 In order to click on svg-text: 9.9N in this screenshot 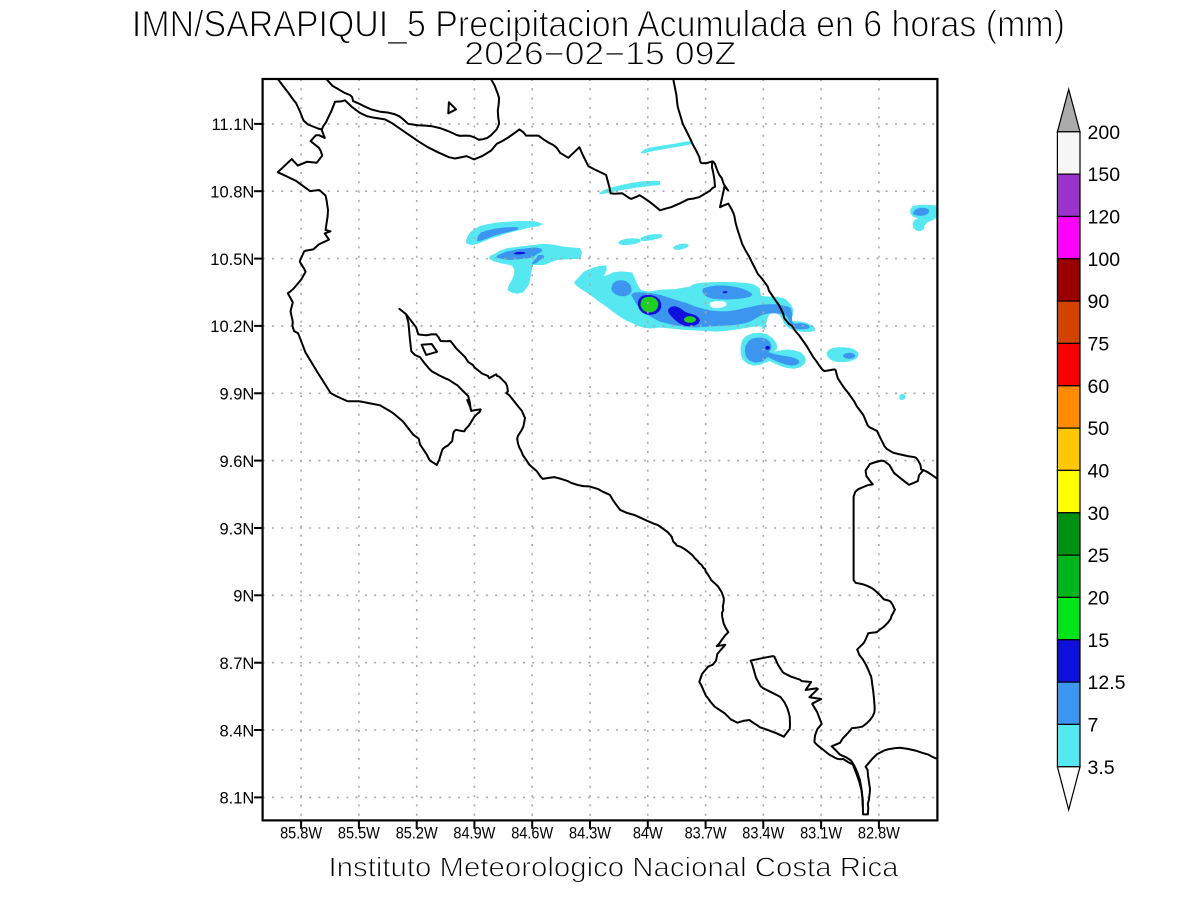, I will do `click(236, 395)`.